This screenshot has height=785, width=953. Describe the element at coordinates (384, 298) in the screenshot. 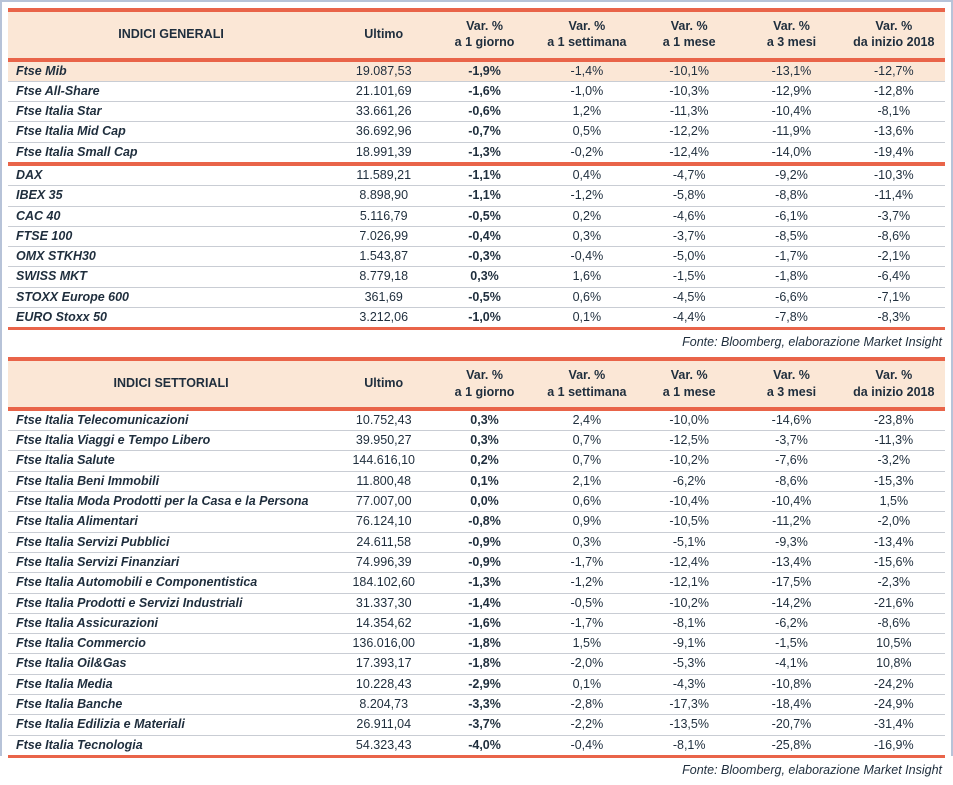

I see `ultimo-value: 361,69` at that location.